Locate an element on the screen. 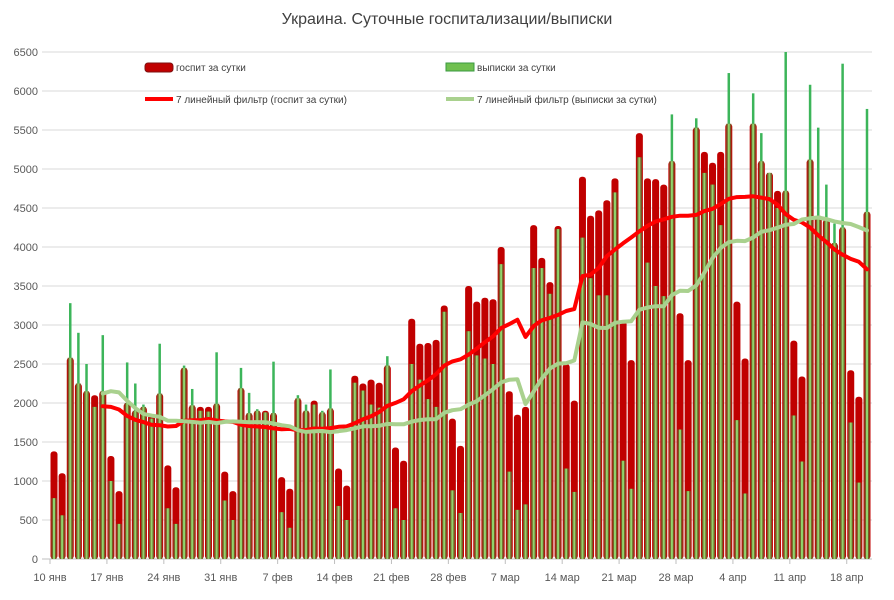  legend-swatch-hosp is located at coordinates (159, 67).